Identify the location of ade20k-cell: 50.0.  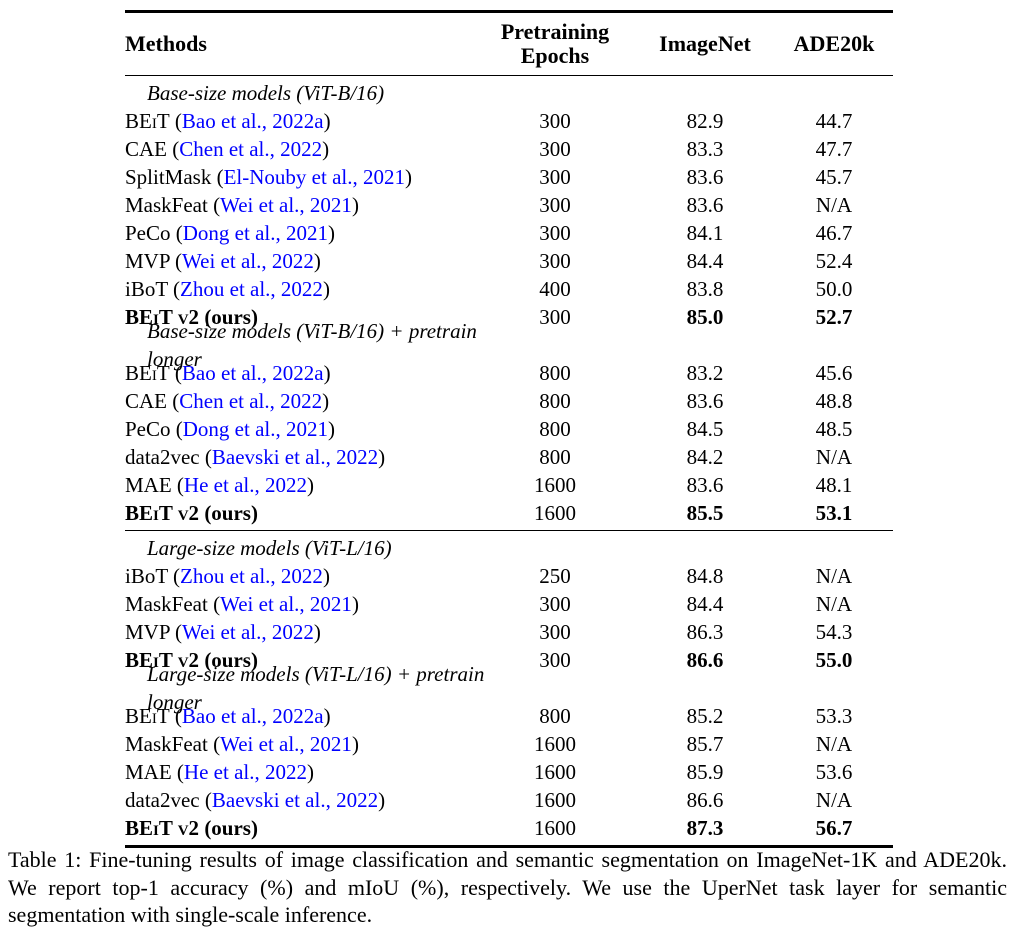
(834, 288).